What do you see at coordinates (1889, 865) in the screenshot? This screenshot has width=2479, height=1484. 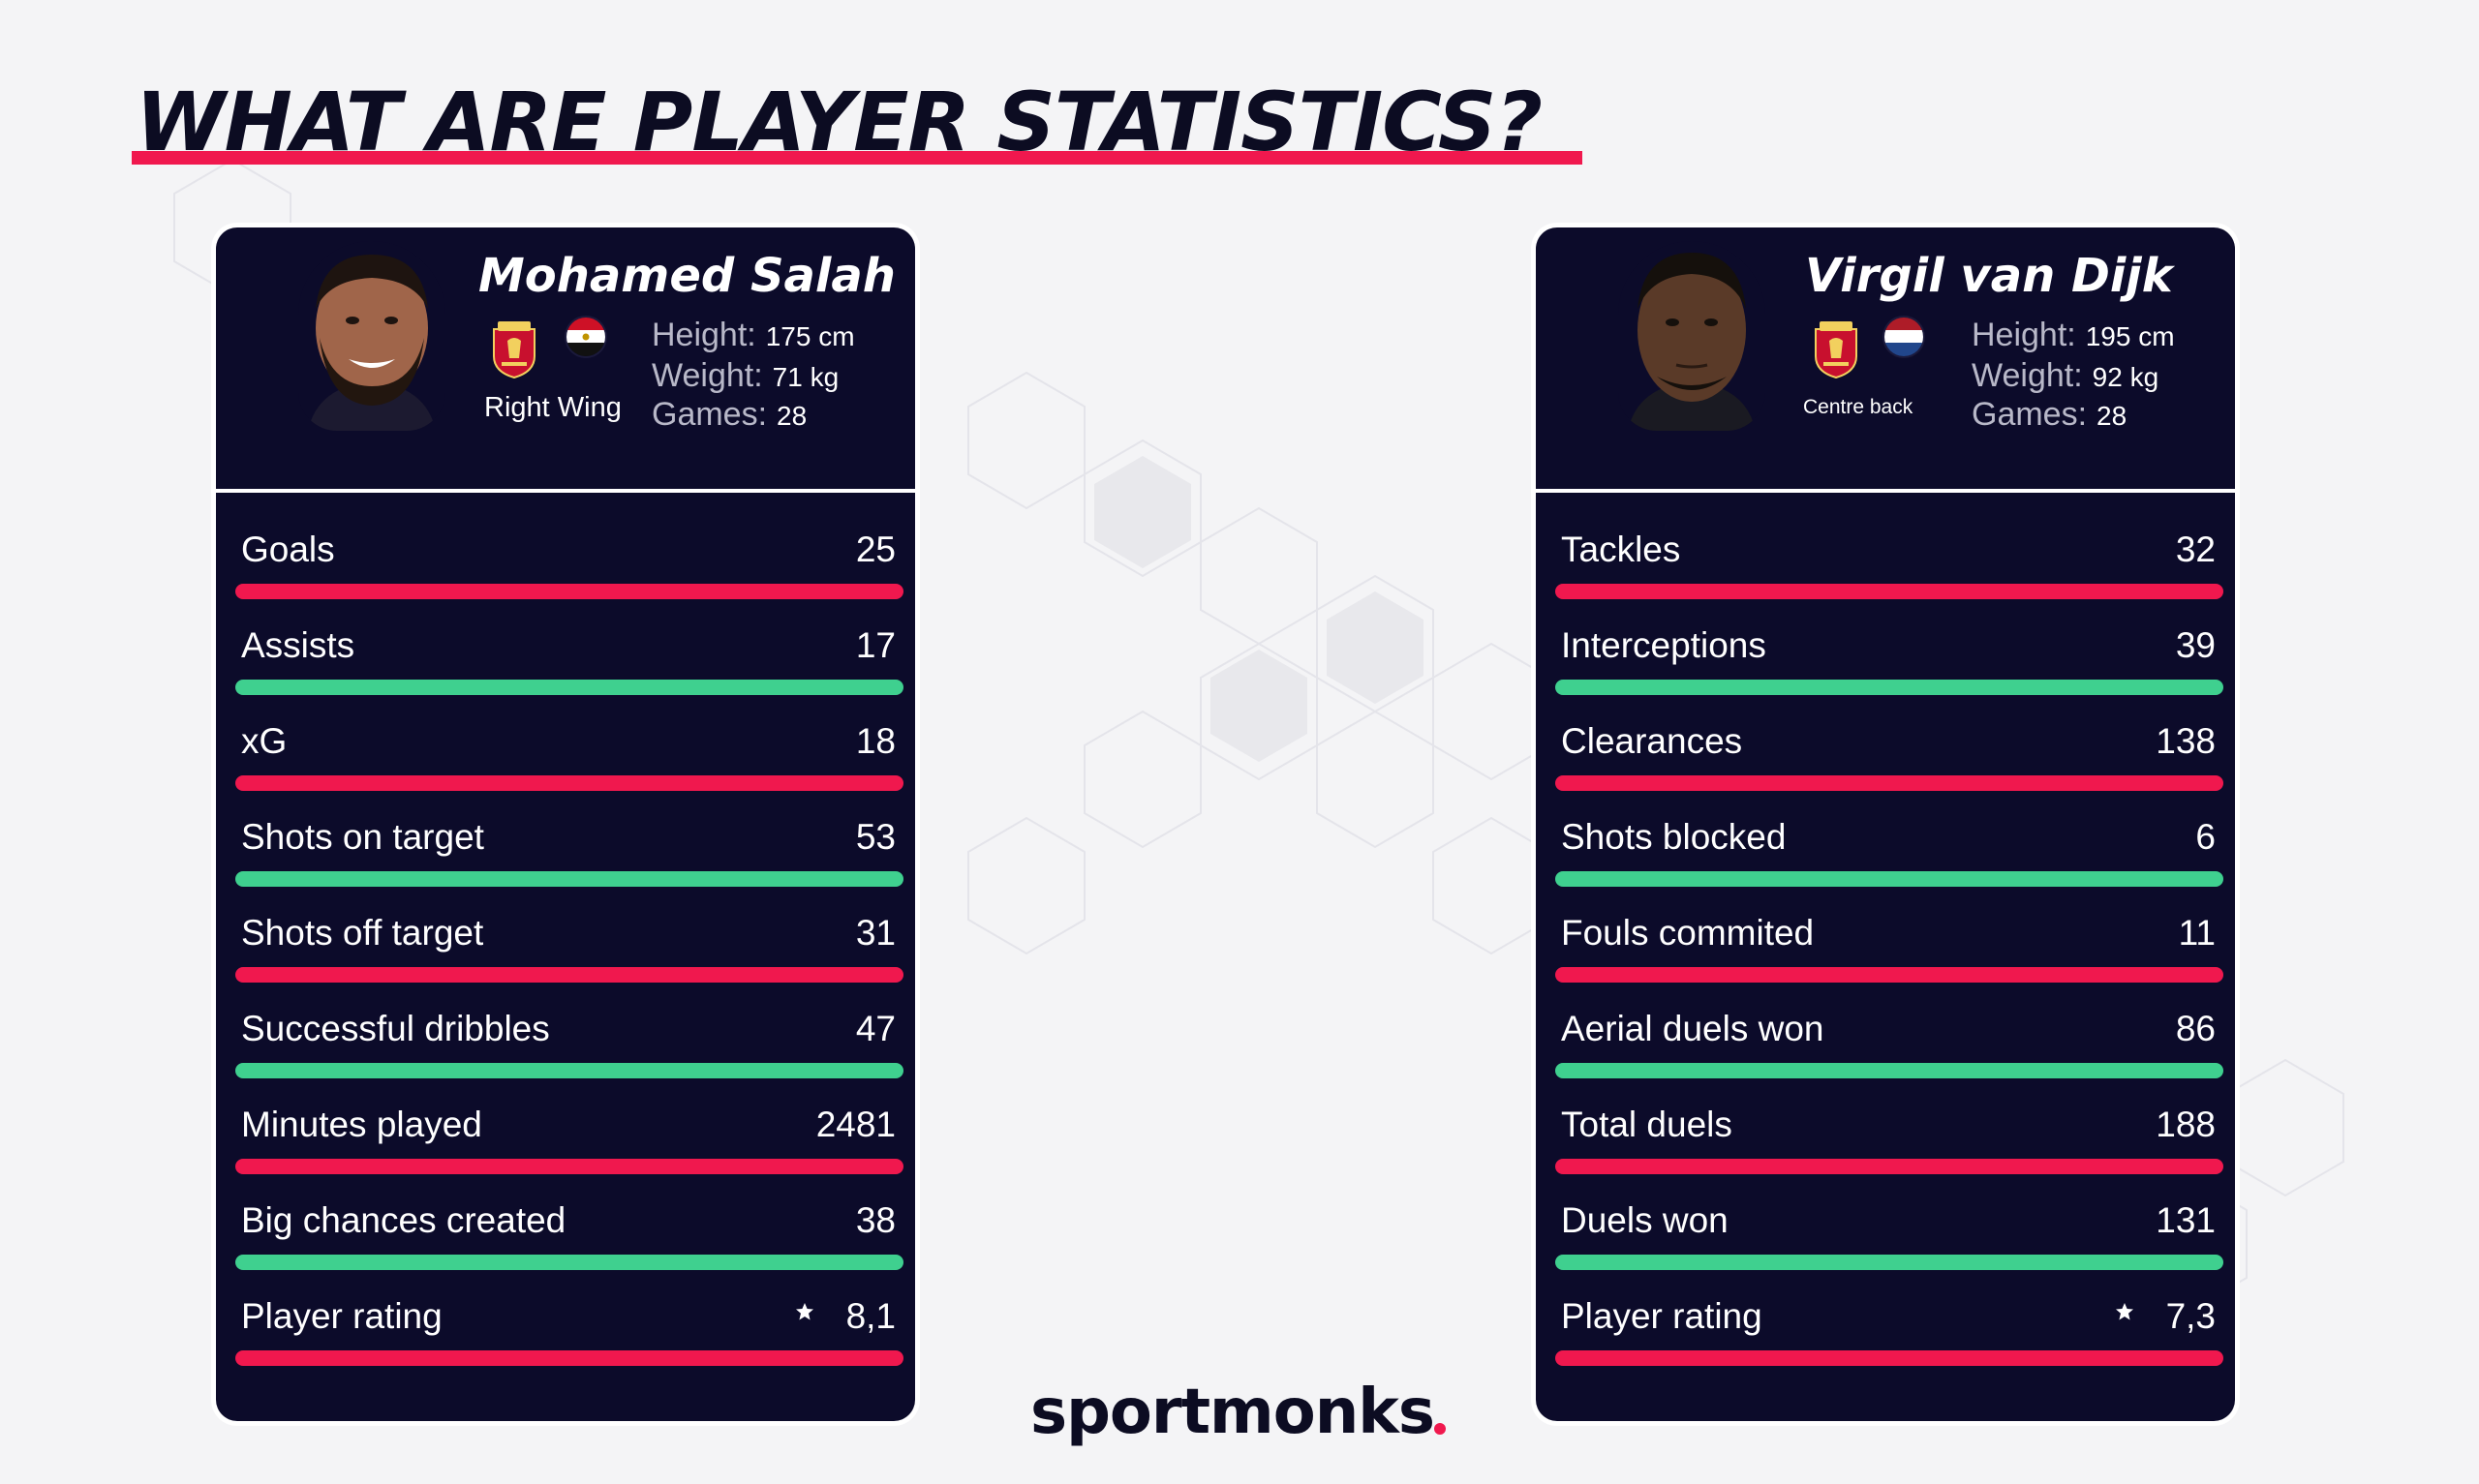 I see `stat-row: Shots blocked 6` at bounding box center [1889, 865].